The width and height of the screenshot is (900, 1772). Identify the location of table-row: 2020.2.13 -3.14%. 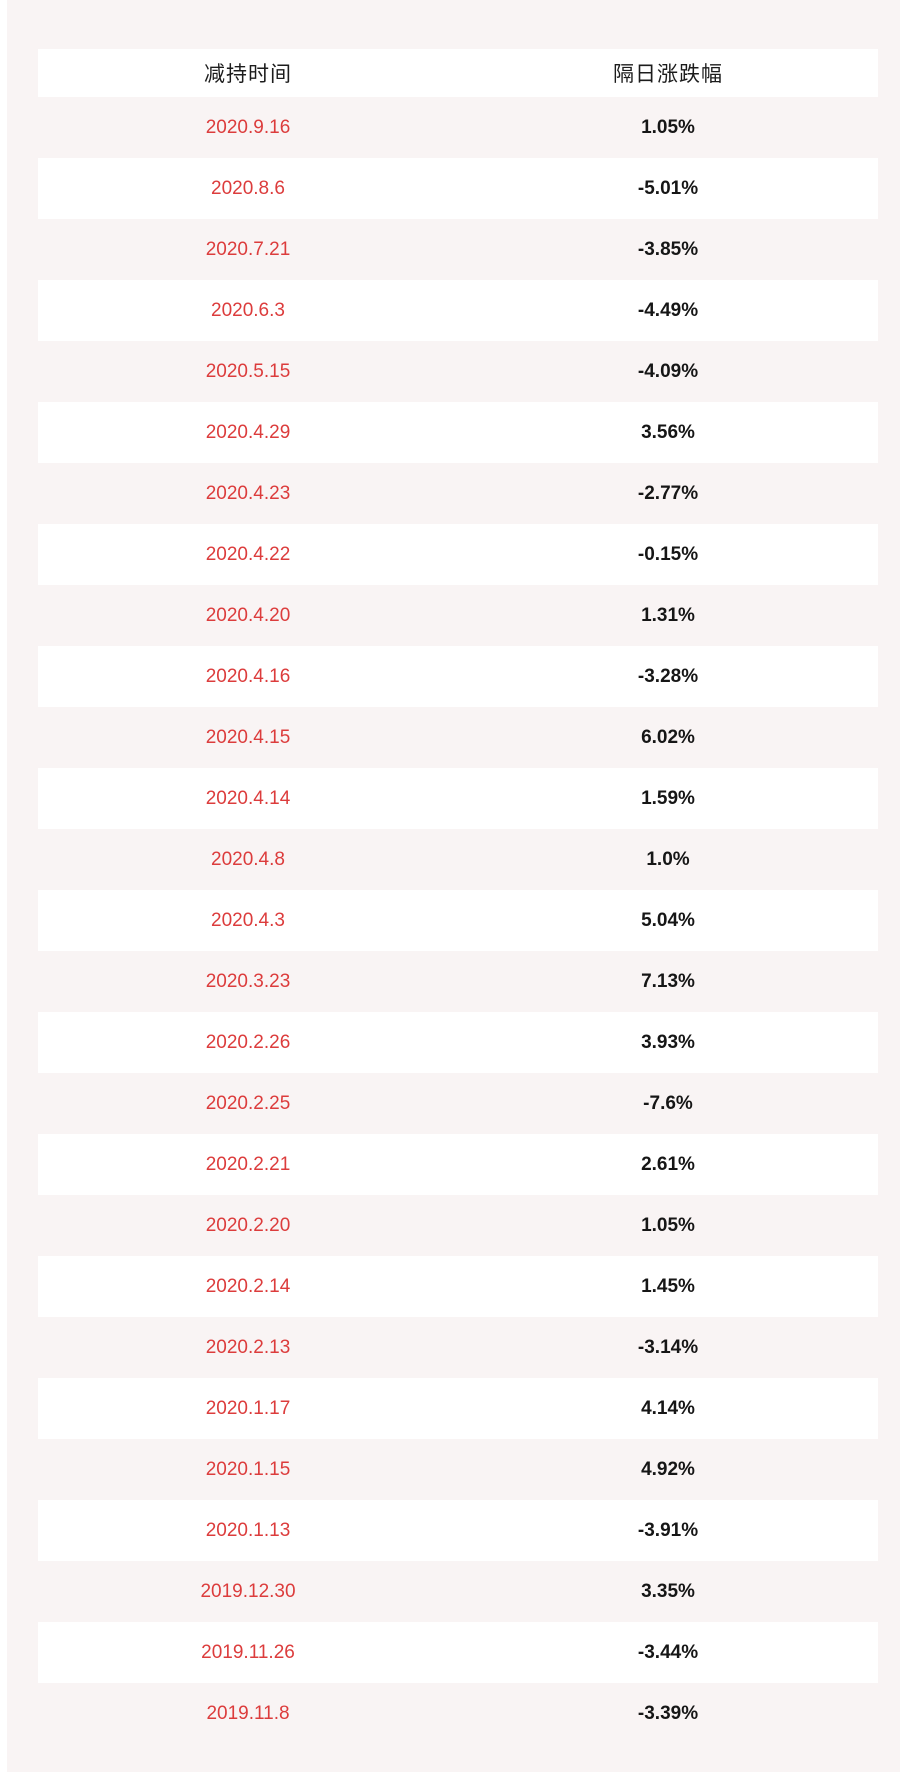
(458, 1347).